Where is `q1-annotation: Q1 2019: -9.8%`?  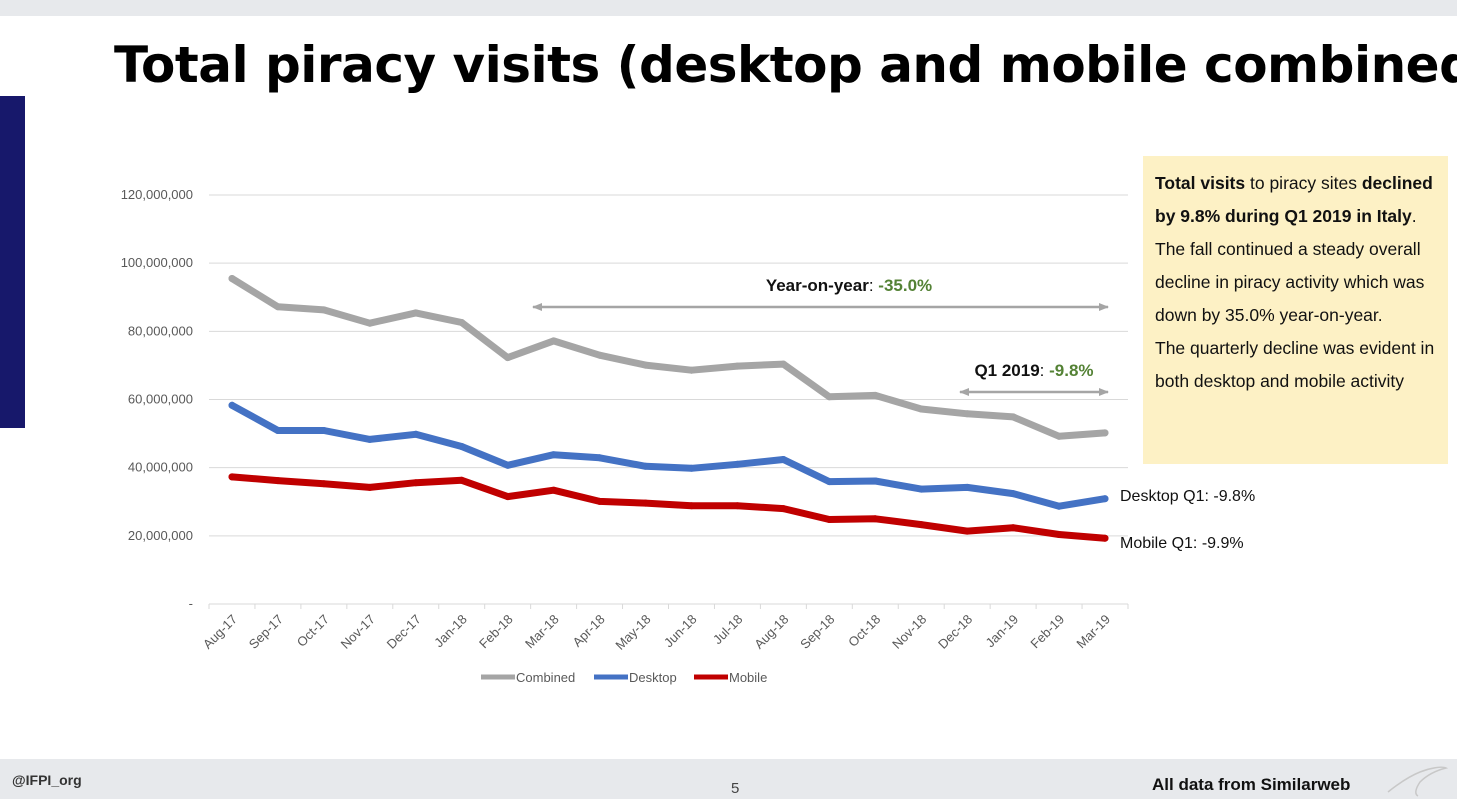
q1-annotation: Q1 2019: -9.8% is located at coordinates (1034, 378).